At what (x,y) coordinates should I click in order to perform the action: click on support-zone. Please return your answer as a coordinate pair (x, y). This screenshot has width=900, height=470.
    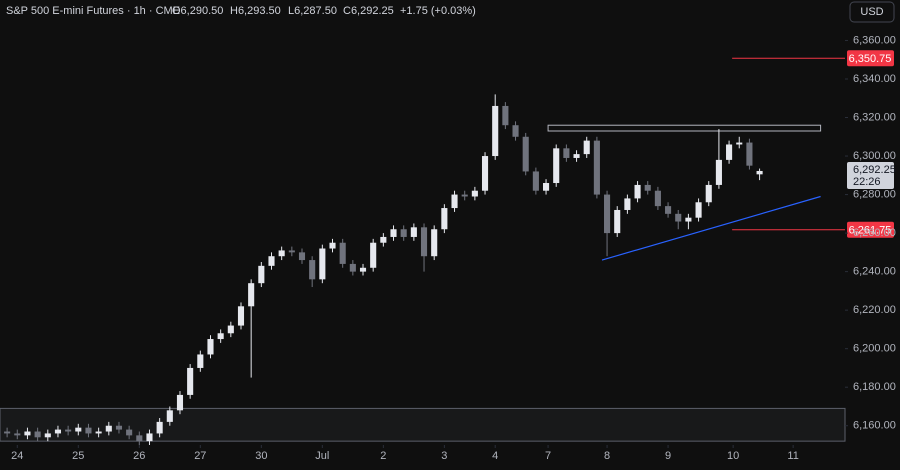
    Looking at the image, I should click on (423, 424).